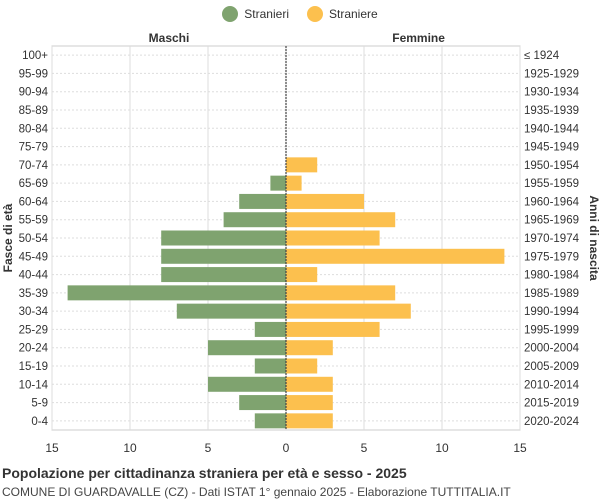 This screenshot has width=600, height=500. Describe the element at coordinates (33, 184) in the screenshot. I see `age-band-label: 65-69` at that location.